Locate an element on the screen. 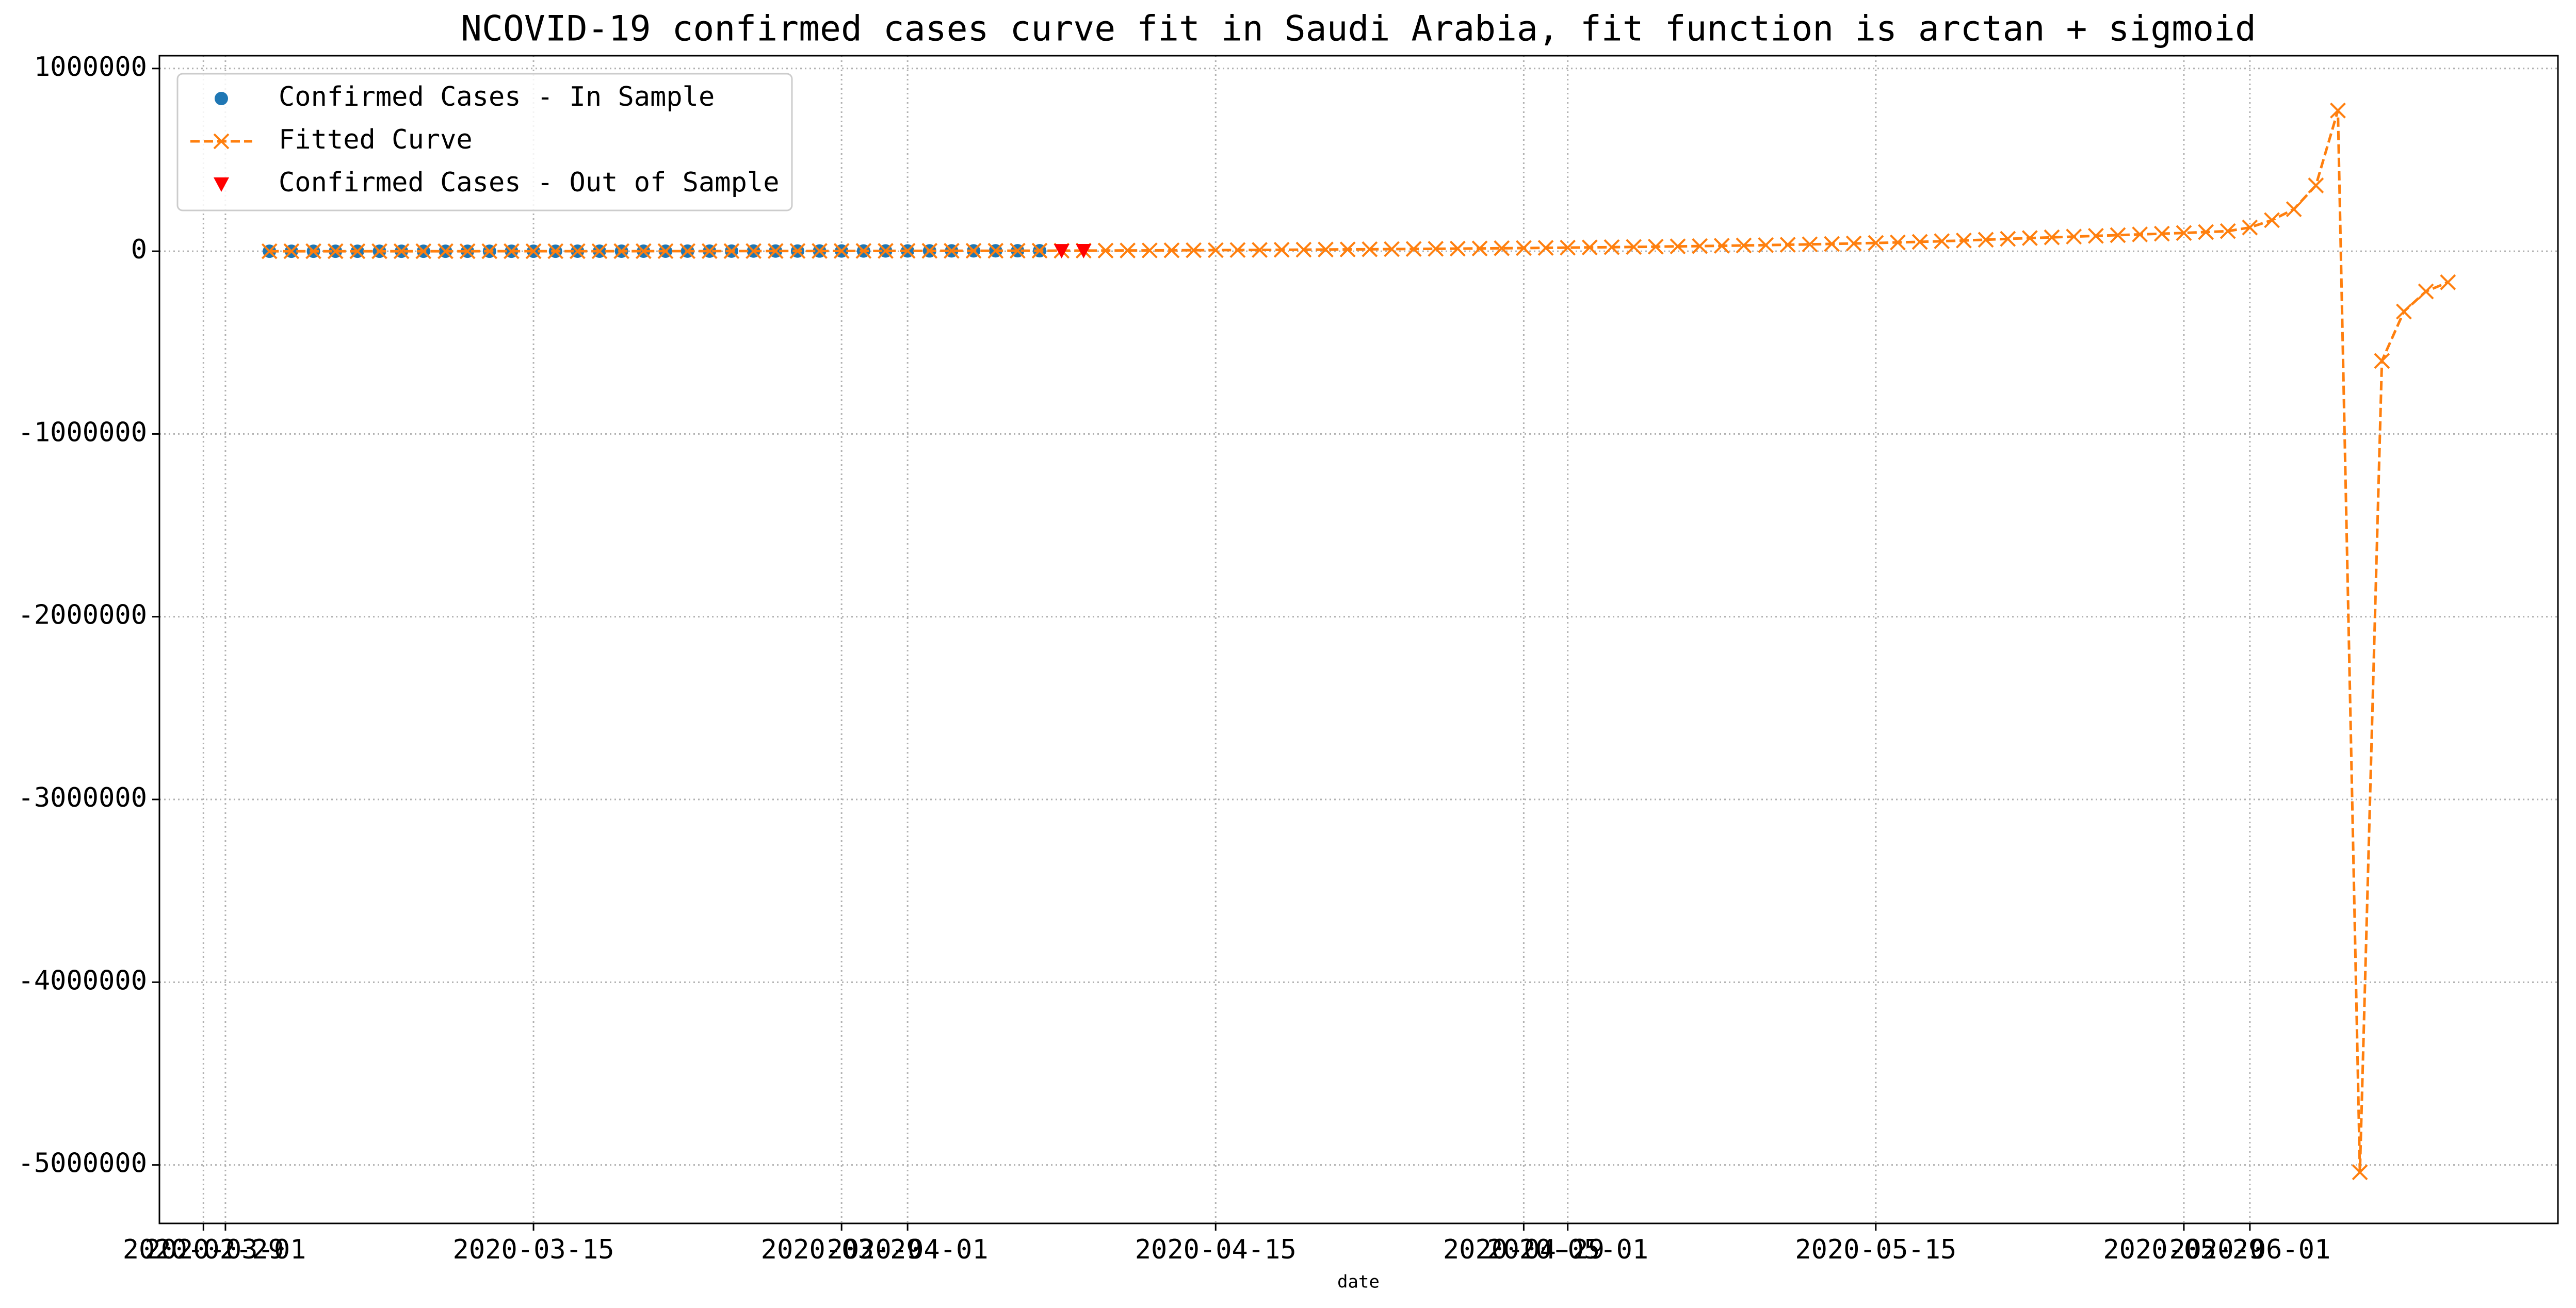 This screenshot has width=2576, height=1308. x-tick-label: 2020-03-01 is located at coordinates (225, 1250).